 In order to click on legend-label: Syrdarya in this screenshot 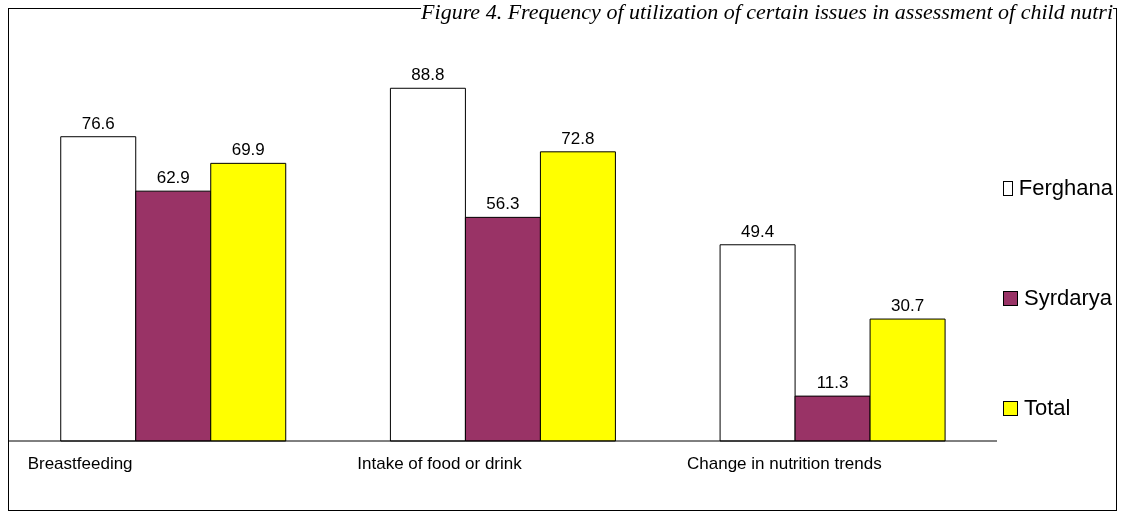, I will do `click(1068, 298)`.